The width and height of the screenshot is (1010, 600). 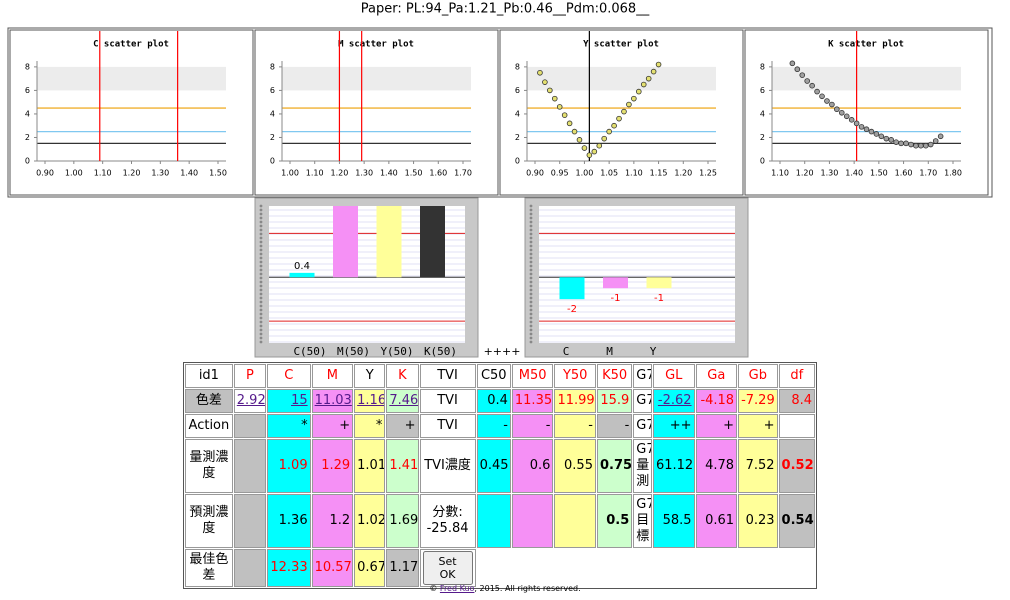 I want to click on link-cell: 2.92, so click(x=249, y=401).